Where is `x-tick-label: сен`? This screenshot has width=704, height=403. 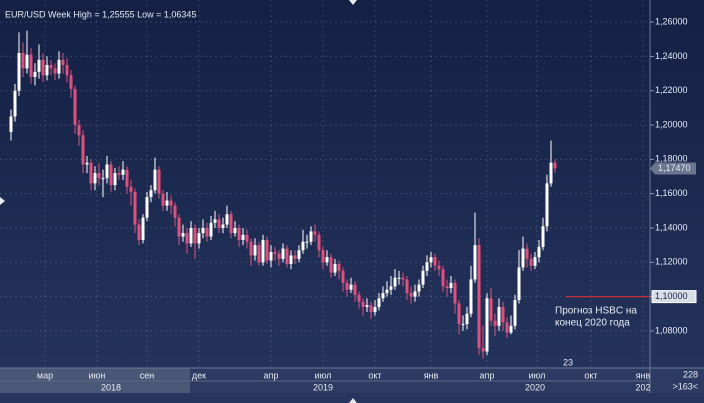 x-tick-label: сен is located at coordinates (147, 375).